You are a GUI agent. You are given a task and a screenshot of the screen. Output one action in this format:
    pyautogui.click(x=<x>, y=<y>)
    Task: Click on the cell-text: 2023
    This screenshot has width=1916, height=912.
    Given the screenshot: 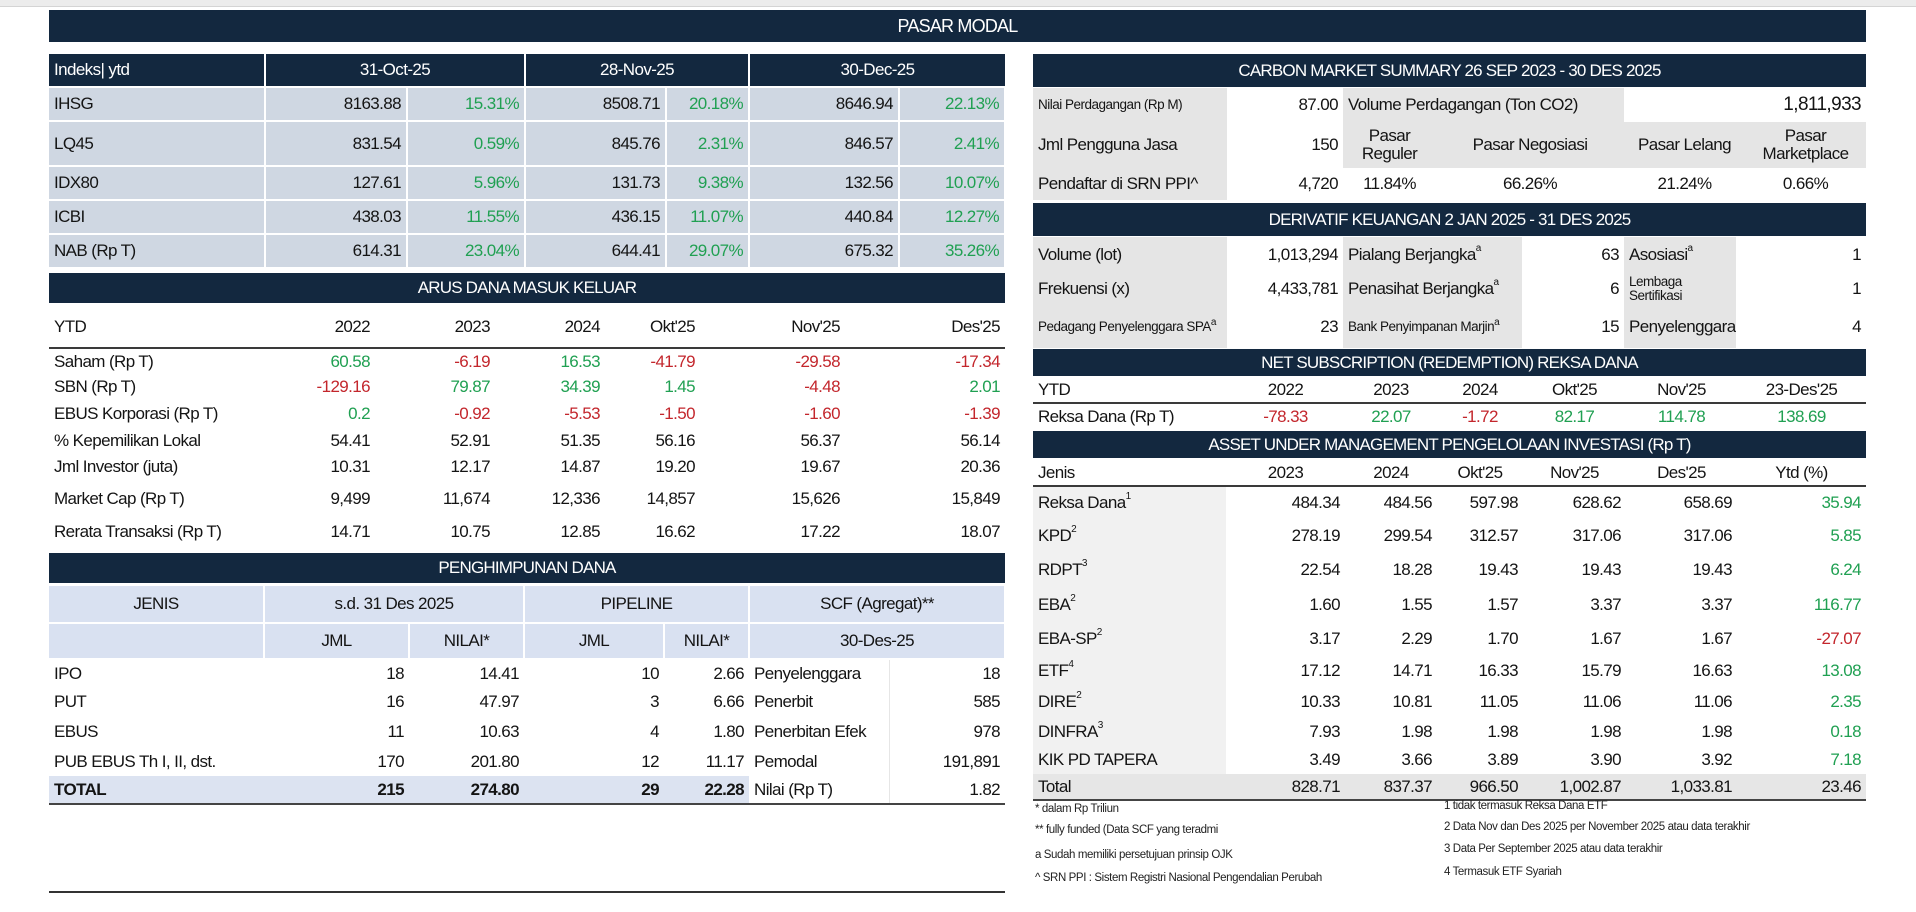 What is the action you would take?
    pyautogui.click(x=472, y=326)
    